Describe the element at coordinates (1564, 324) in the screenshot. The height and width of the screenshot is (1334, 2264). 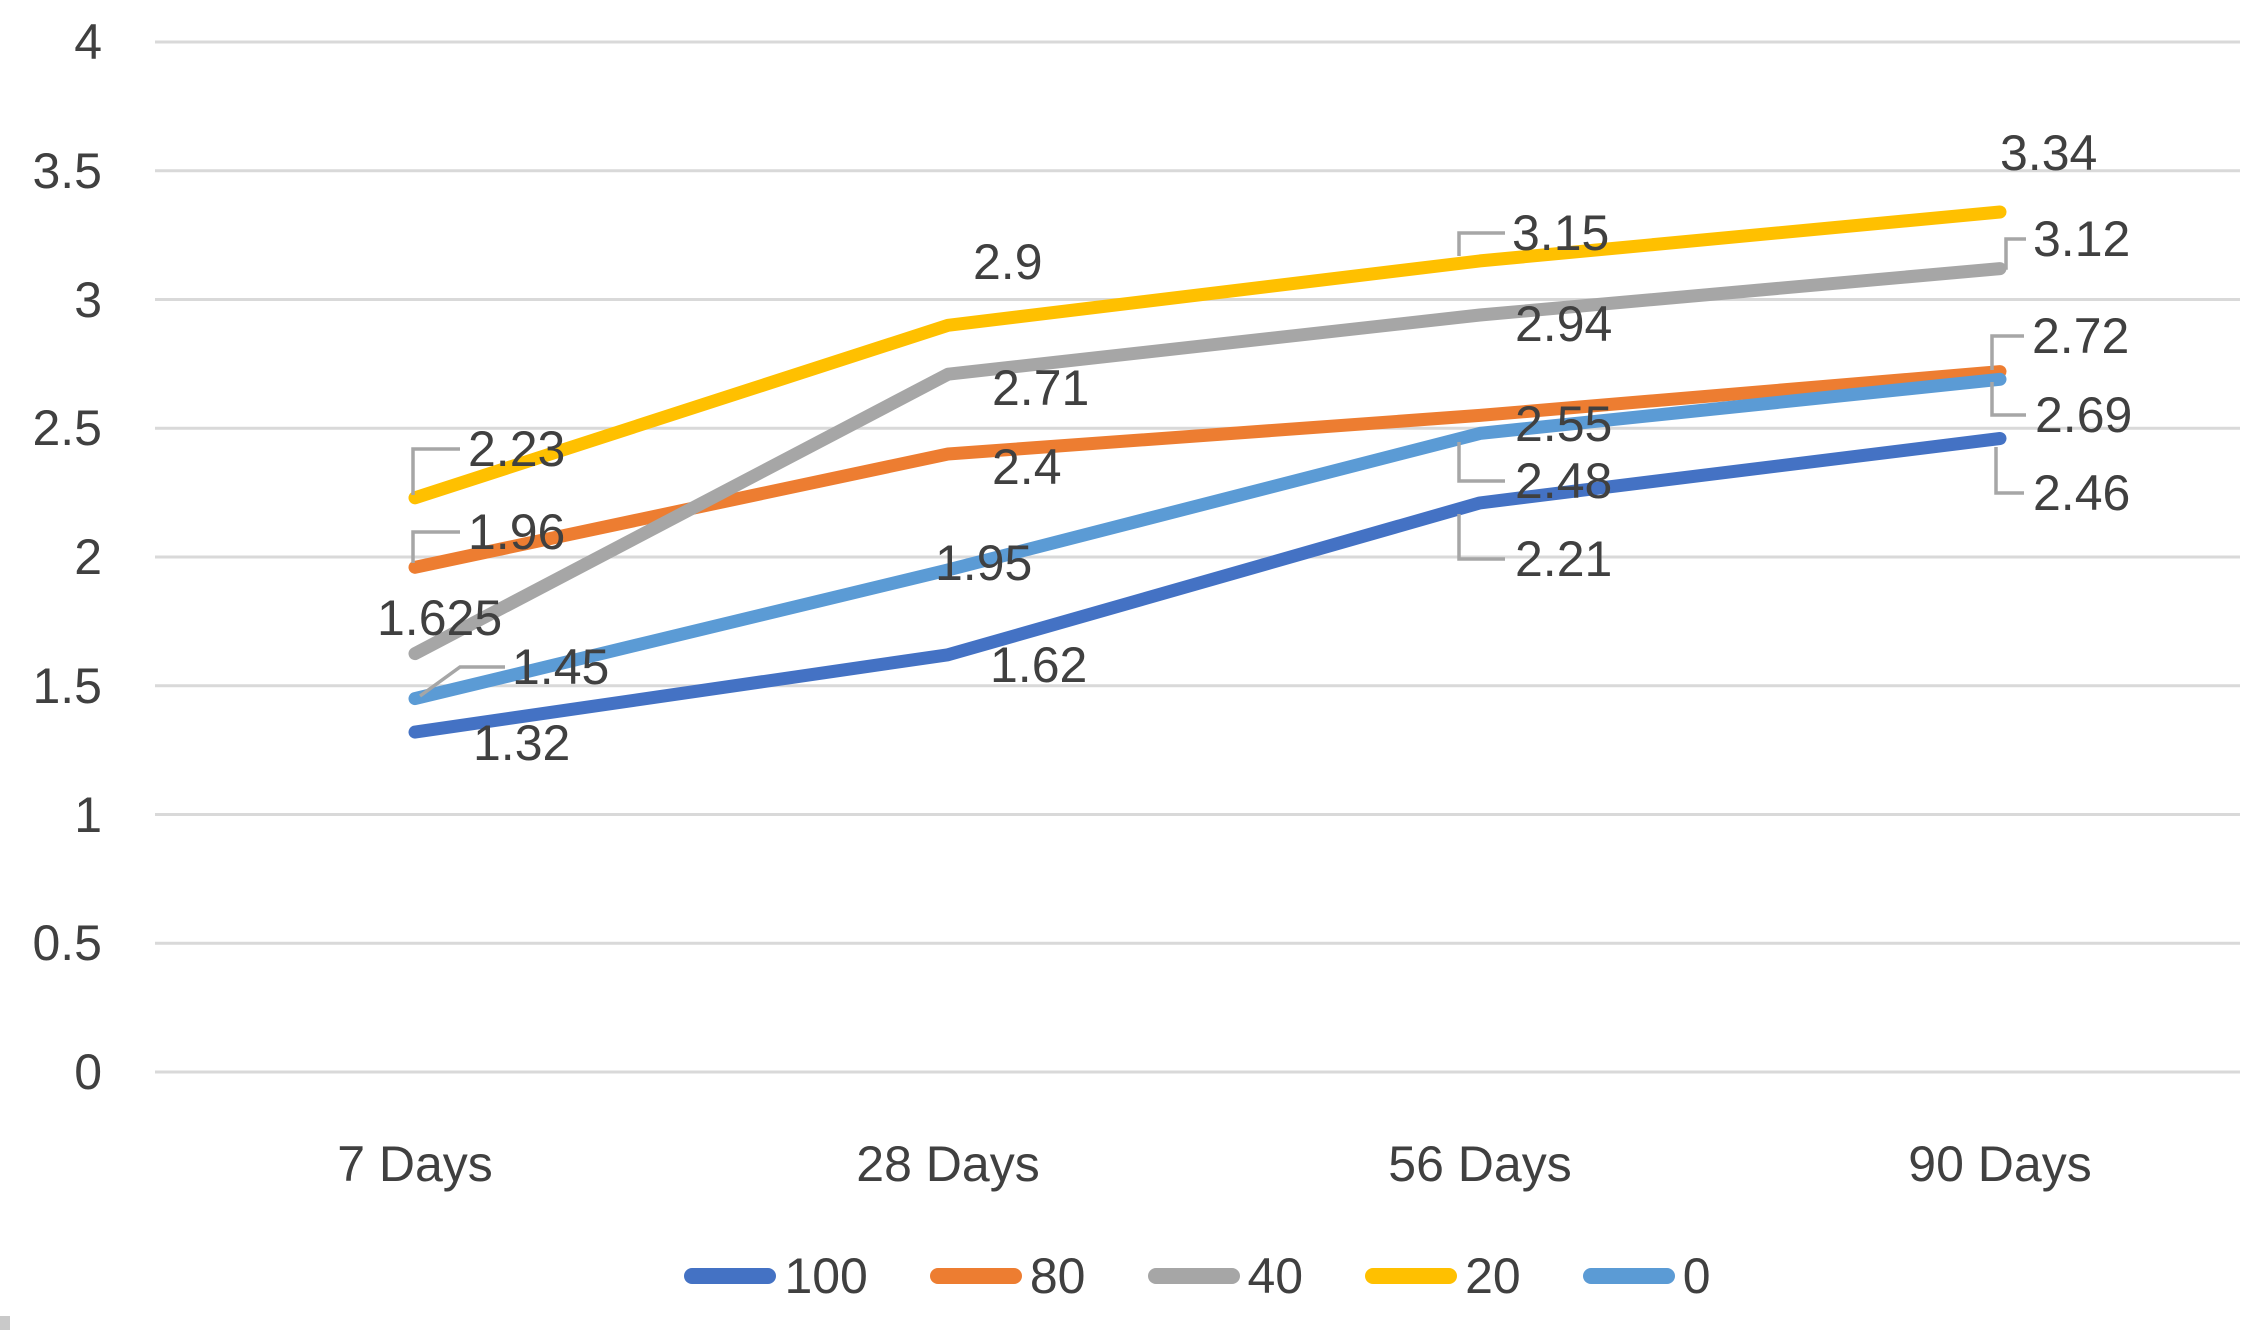
I see `data-label-40: 2.94` at that location.